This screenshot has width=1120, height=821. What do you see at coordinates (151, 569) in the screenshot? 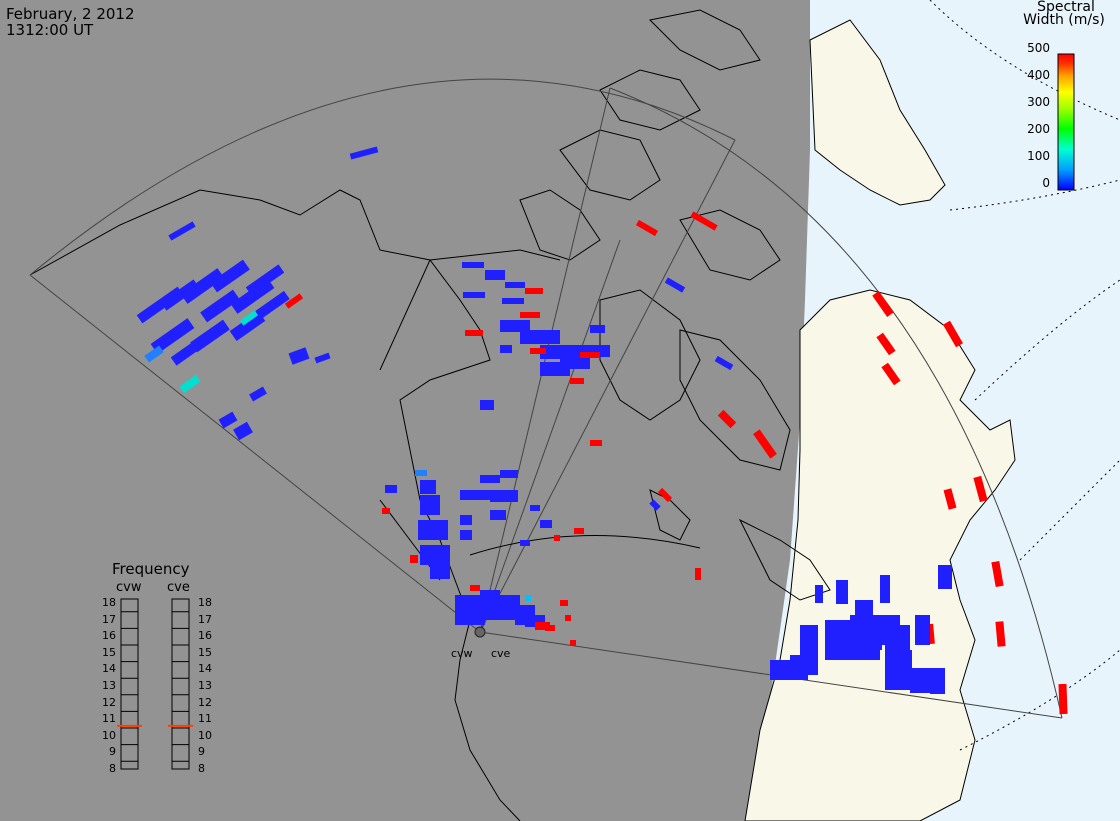
I see `frequency-title: Frequency` at bounding box center [151, 569].